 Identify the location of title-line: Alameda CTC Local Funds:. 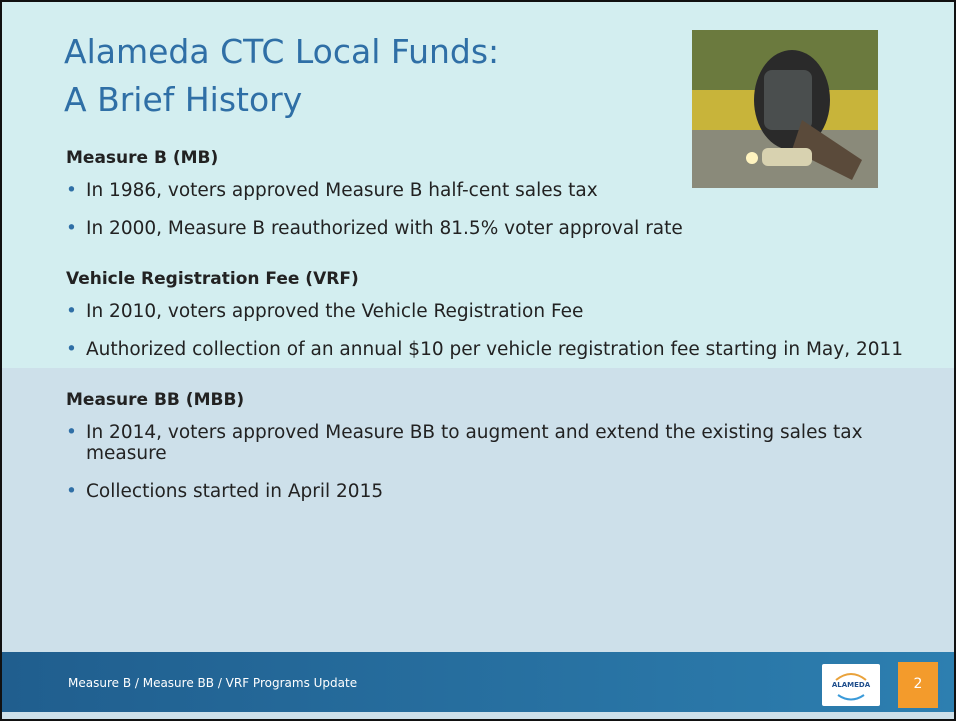
(282, 51).